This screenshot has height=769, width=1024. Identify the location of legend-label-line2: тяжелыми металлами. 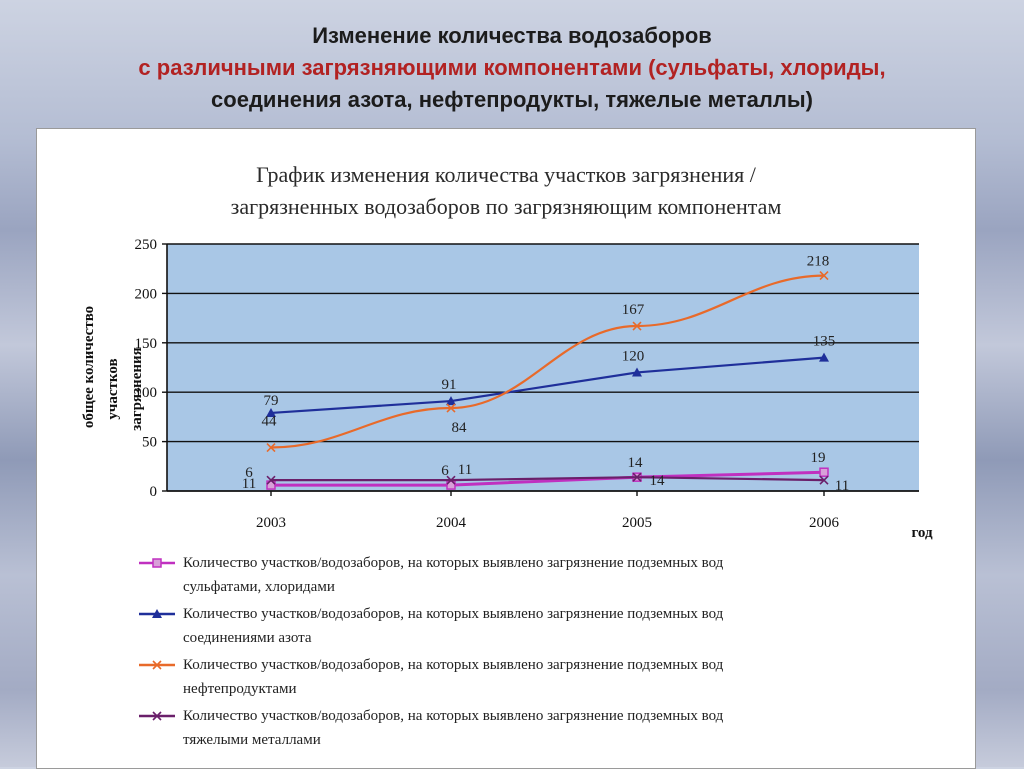
(252, 740).